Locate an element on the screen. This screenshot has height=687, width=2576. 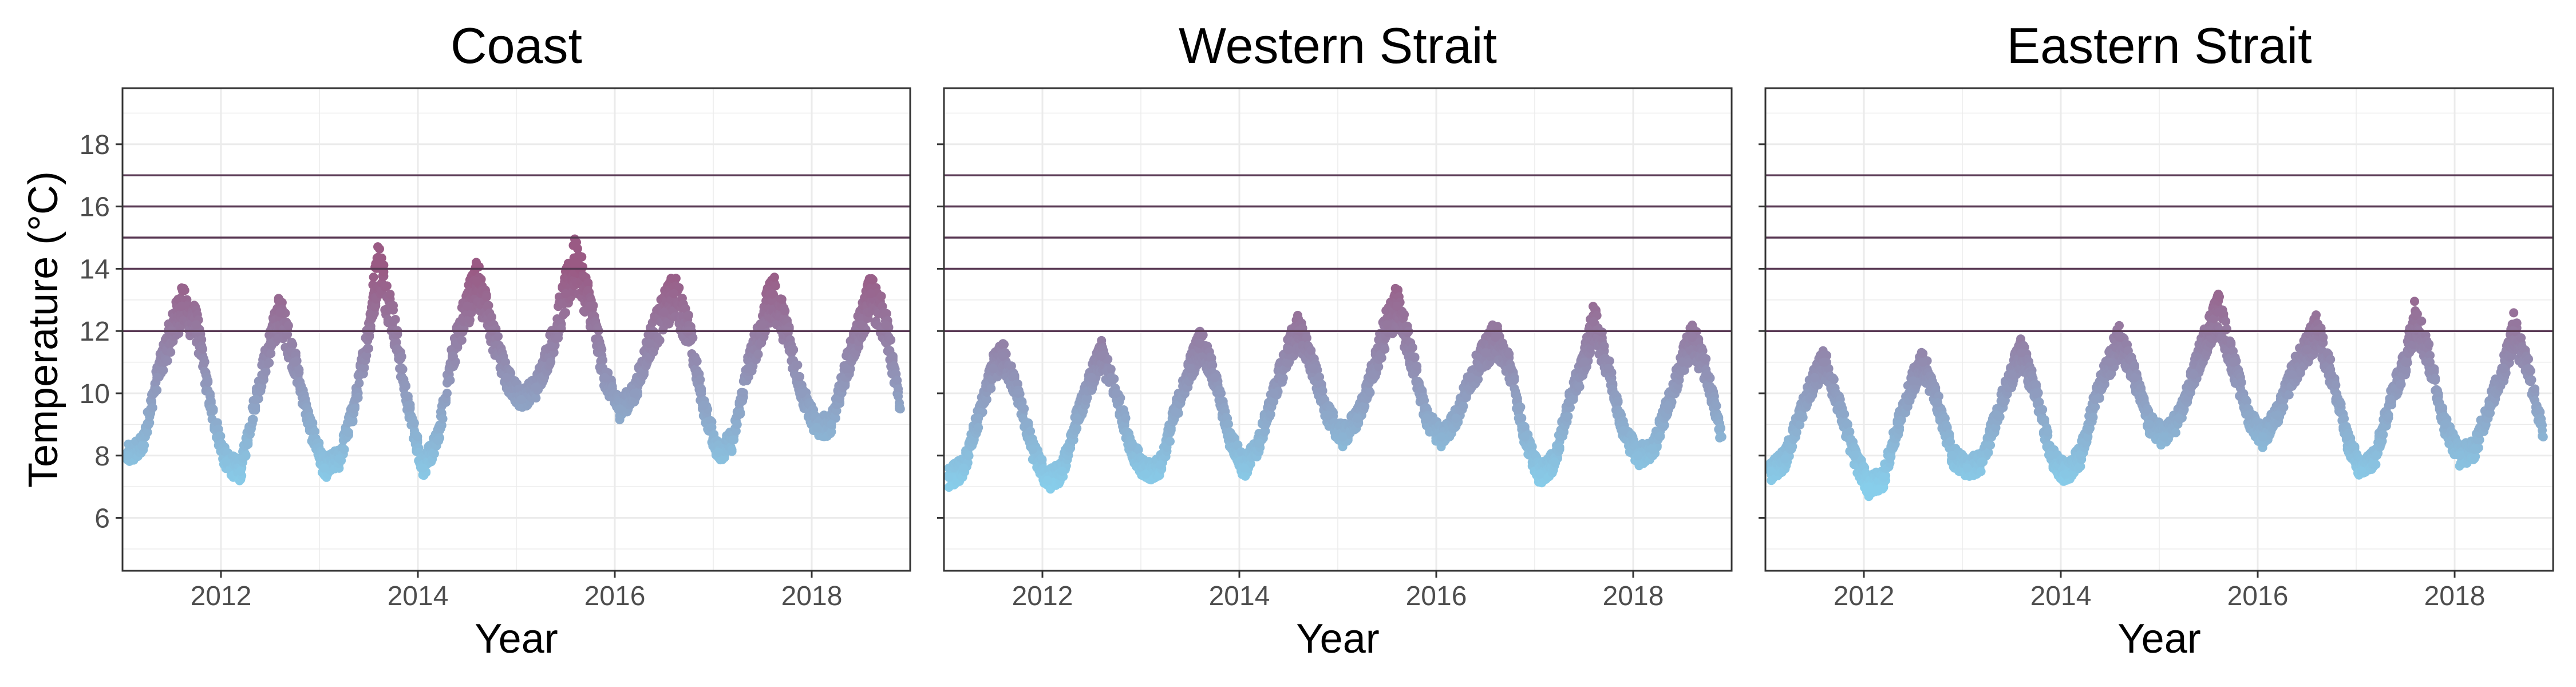
x-tick-label: 2012 is located at coordinates (1042, 596).